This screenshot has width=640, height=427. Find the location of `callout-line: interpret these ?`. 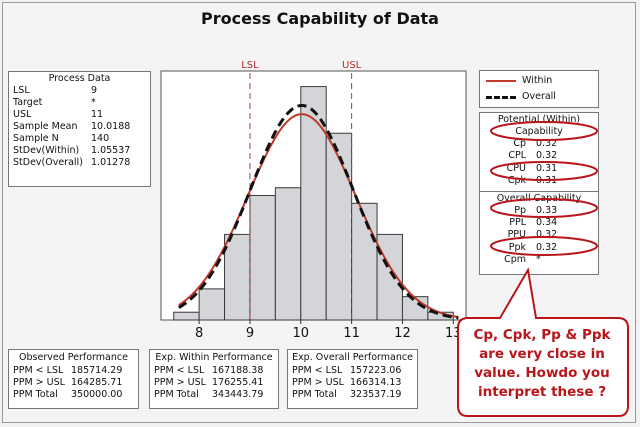

callout-line: interpret these ? is located at coordinates (542, 392).